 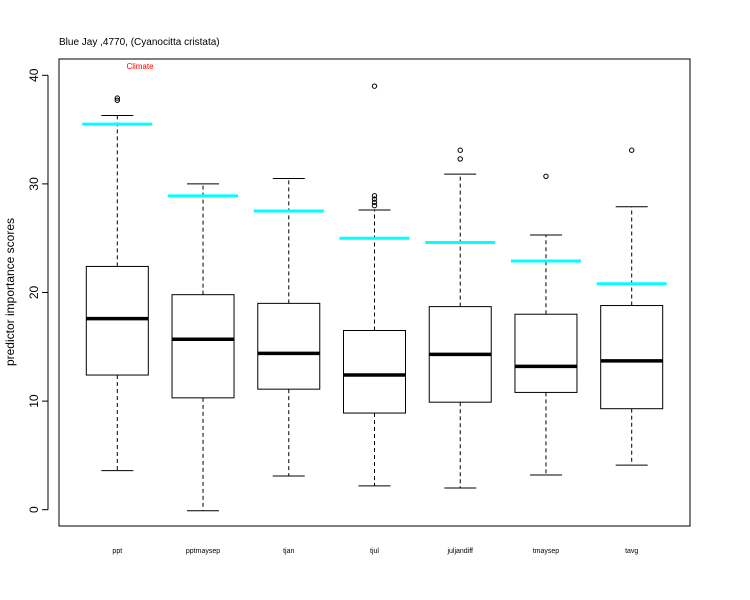 What do you see at coordinates (34, 184) in the screenshot?
I see `y-tick-label: 30` at bounding box center [34, 184].